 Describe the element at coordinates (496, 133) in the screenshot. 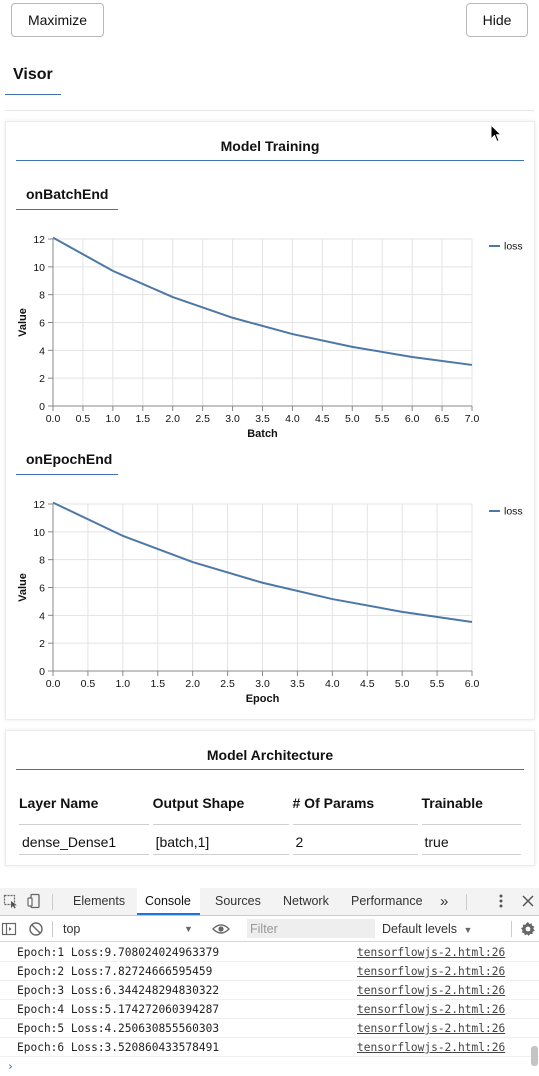

I see `mouse-cursor-icon` at that location.